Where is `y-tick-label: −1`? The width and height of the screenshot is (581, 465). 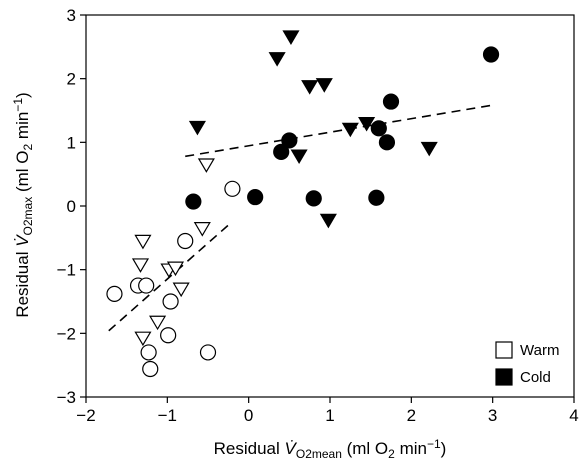
y-tick-label: −1 is located at coordinates (66, 270).